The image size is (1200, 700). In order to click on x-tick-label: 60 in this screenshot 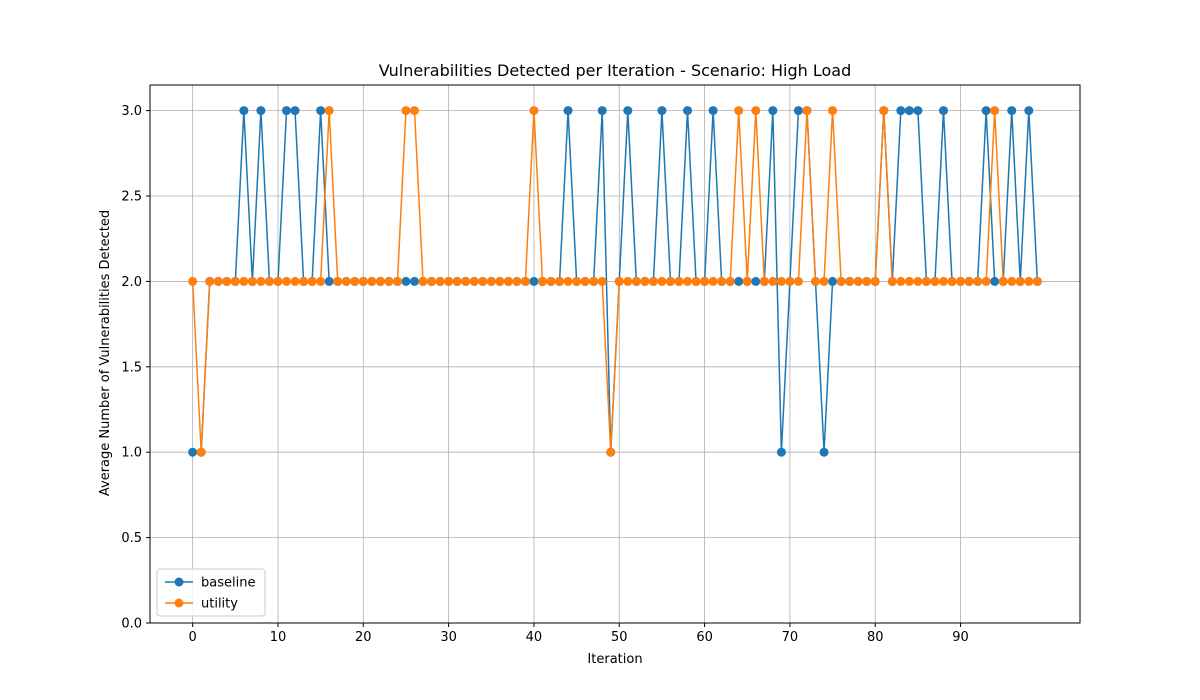, I will do `click(704, 637)`.